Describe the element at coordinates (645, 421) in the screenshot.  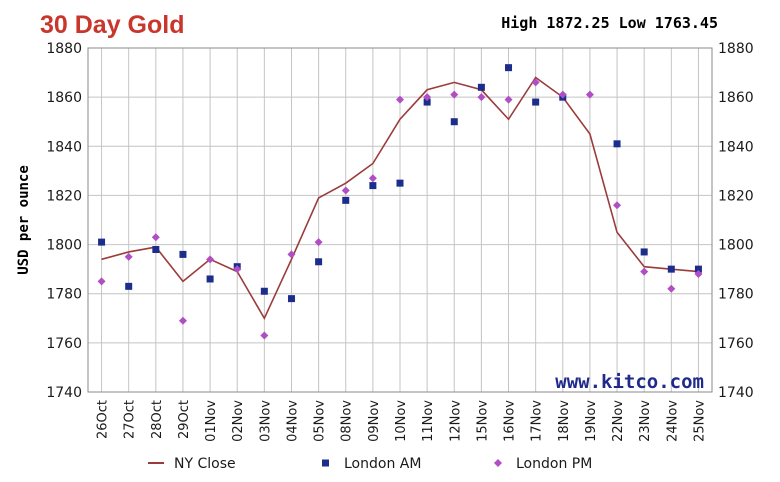
I see `x-tick-label: 23Nov` at that location.